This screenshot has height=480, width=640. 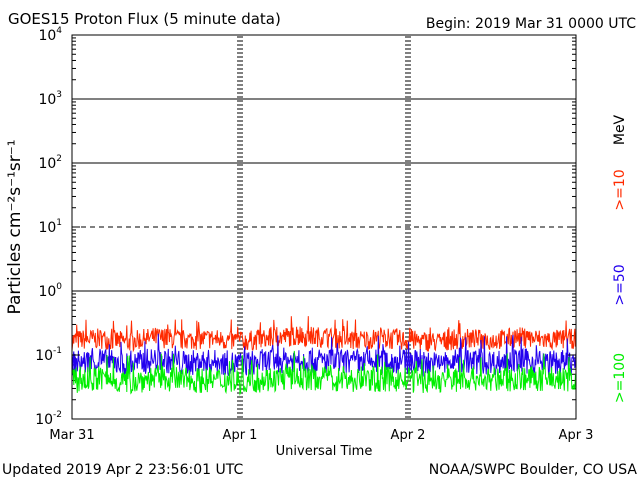 I want to click on x-tick-label: Apr 2, so click(x=408, y=435).